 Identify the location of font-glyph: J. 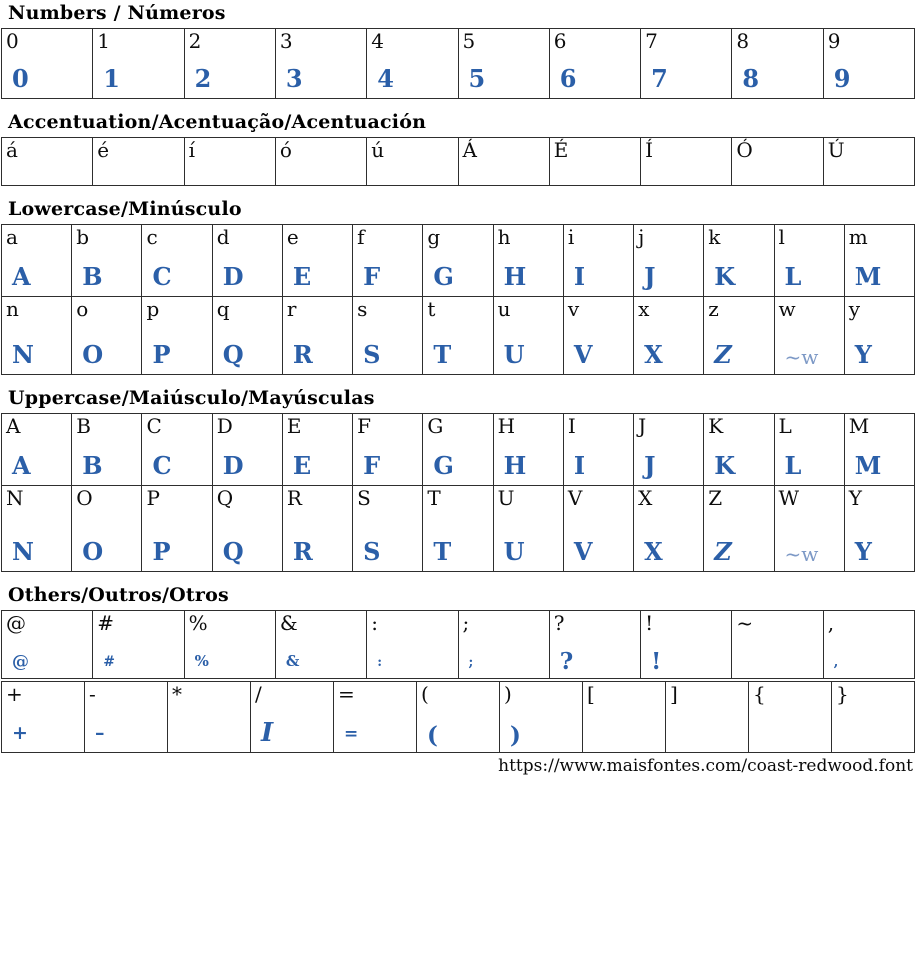
(650, 465).